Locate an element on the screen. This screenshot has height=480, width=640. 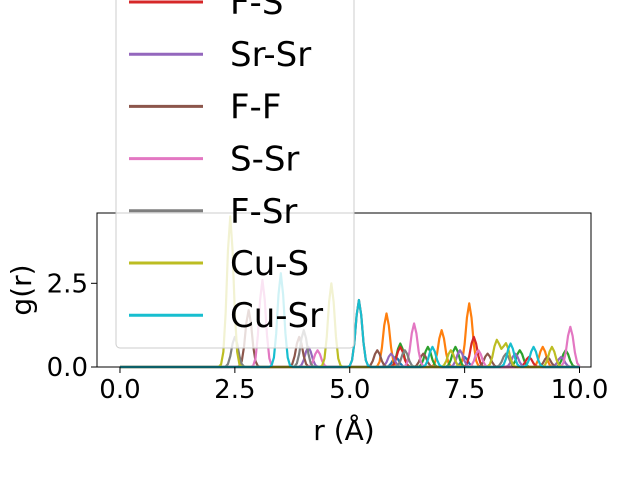
x-tick-label: 0.0 is located at coordinates (119, 390).